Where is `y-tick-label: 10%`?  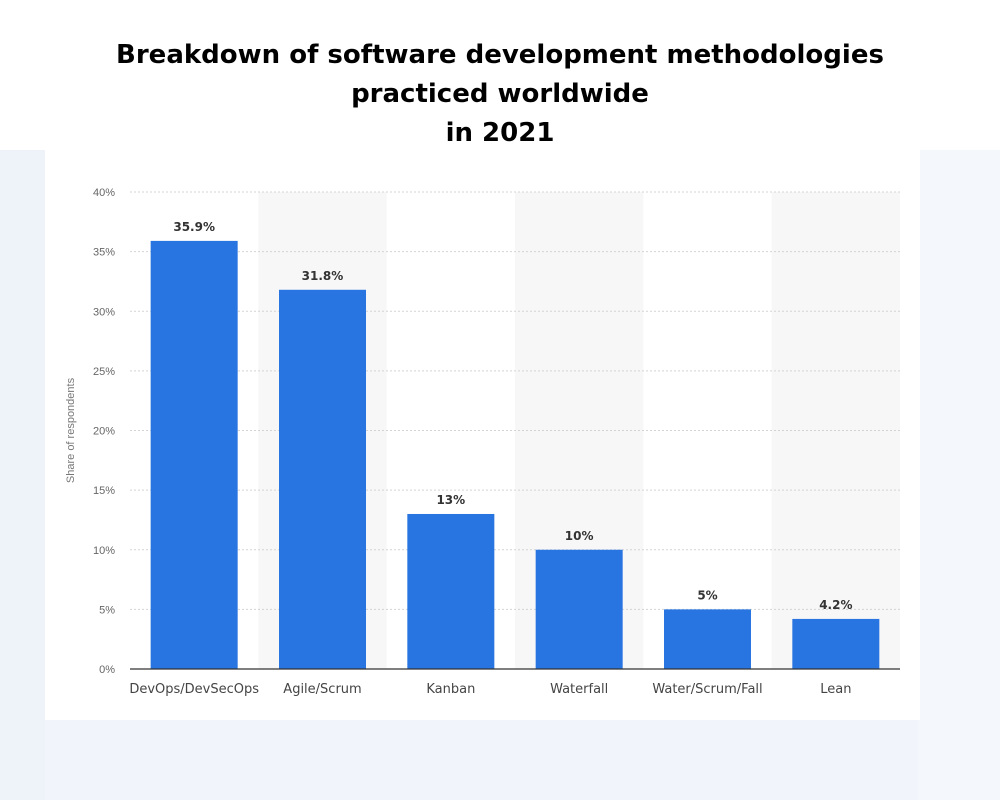 y-tick-label: 10% is located at coordinates (104, 551).